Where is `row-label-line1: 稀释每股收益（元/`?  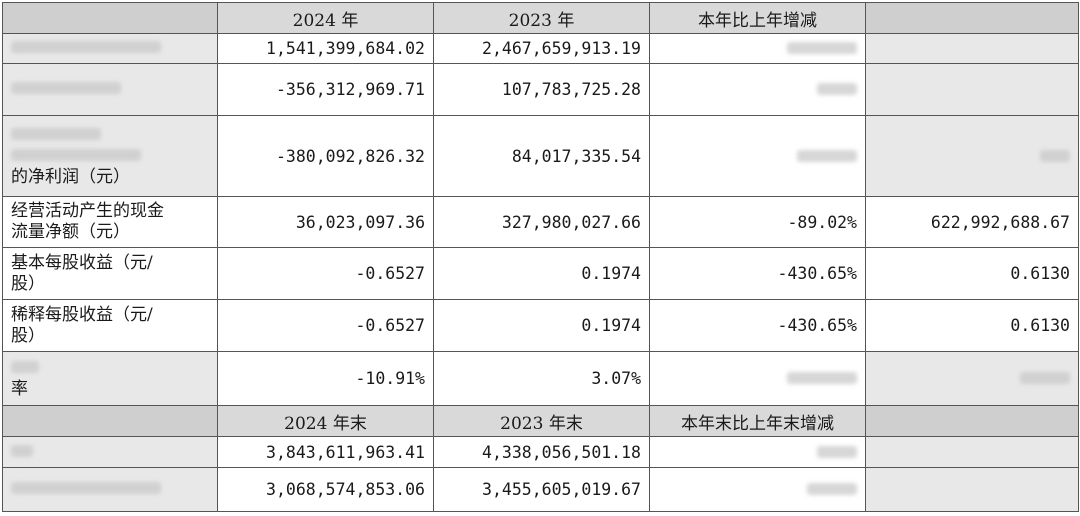 row-label-line1: 稀释每股收益（元/ is located at coordinates (82, 314).